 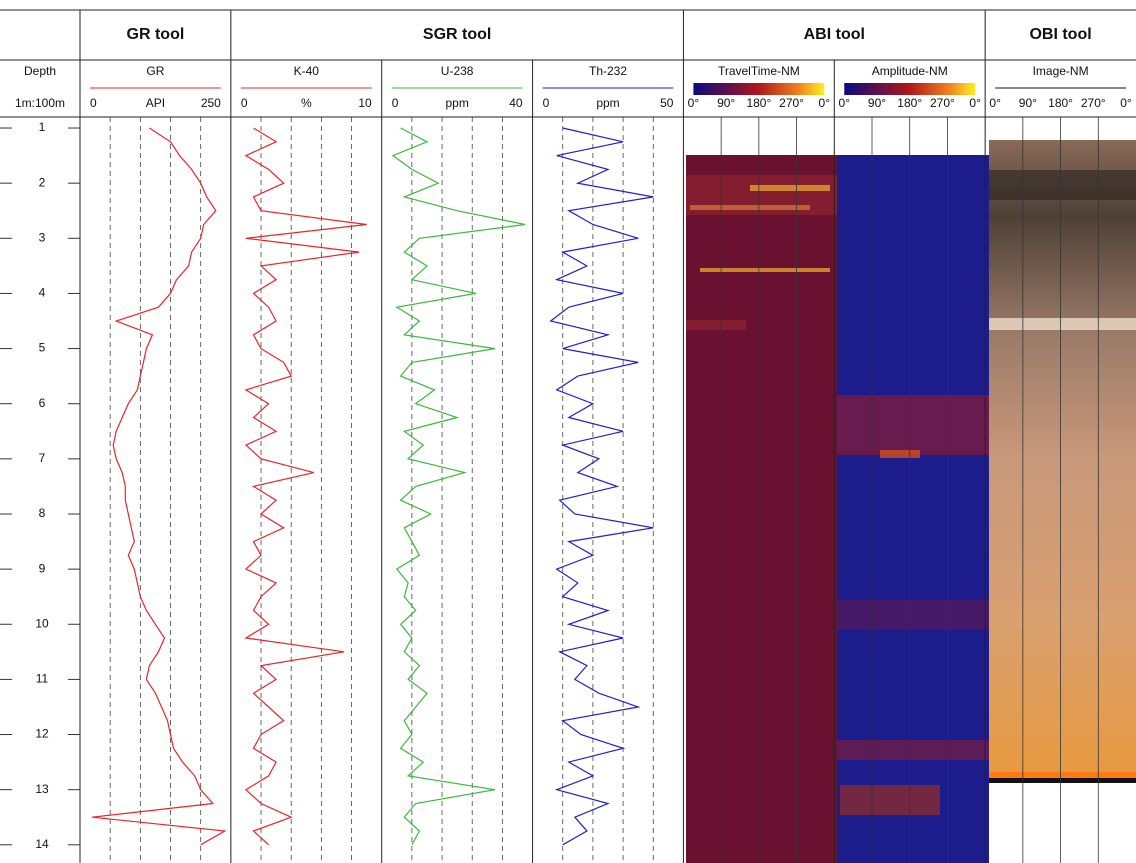 What do you see at coordinates (42, 844) in the screenshot?
I see `depth-tick-label: 14` at bounding box center [42, 844].